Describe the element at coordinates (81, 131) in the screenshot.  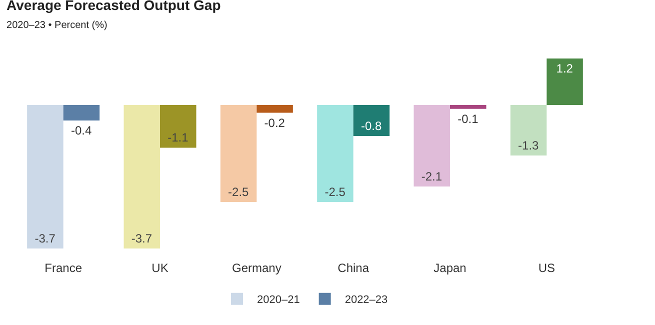
I see `data-label: -0.4` at that location.